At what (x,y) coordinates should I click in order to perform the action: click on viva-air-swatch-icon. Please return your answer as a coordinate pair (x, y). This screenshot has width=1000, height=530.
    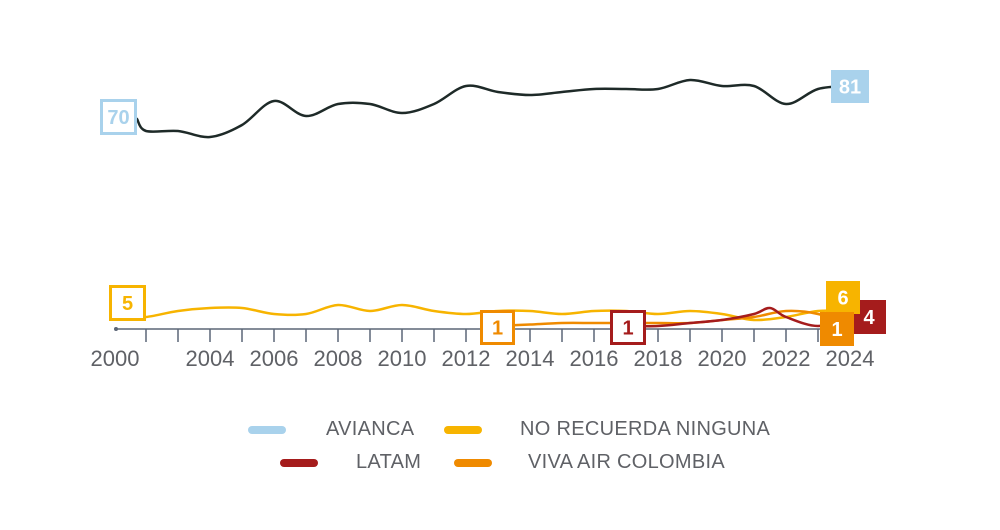
    Looking at the image, I should click on (473, 462).